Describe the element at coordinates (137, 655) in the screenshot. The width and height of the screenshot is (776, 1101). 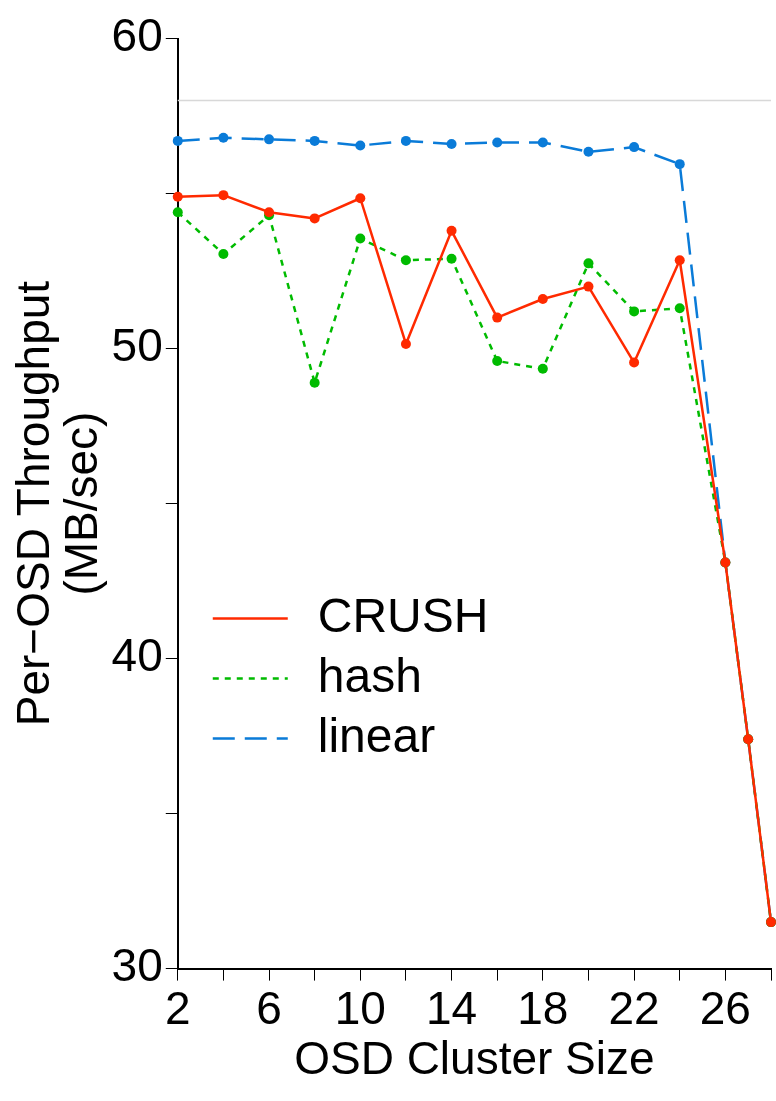
I see `y-tick-label: 40` at that location.